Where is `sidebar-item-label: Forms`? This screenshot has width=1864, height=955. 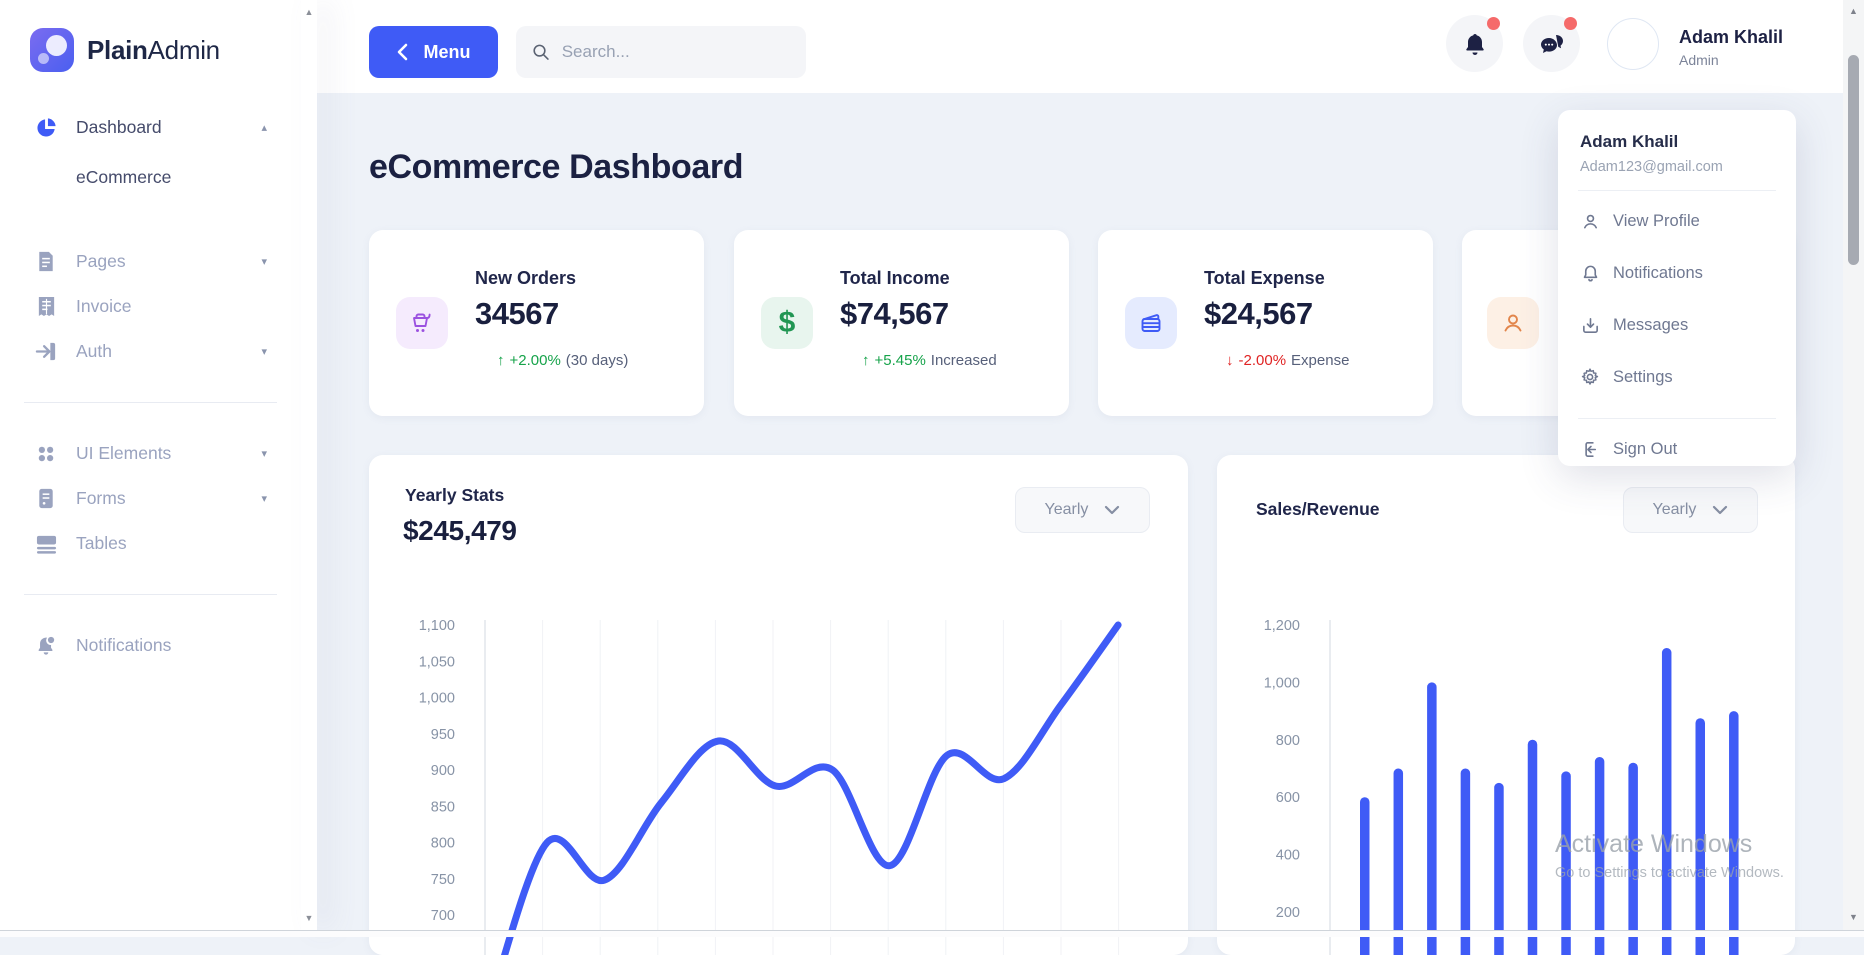
sidebar-item-label: Forms is located at coordinates (101, 498).